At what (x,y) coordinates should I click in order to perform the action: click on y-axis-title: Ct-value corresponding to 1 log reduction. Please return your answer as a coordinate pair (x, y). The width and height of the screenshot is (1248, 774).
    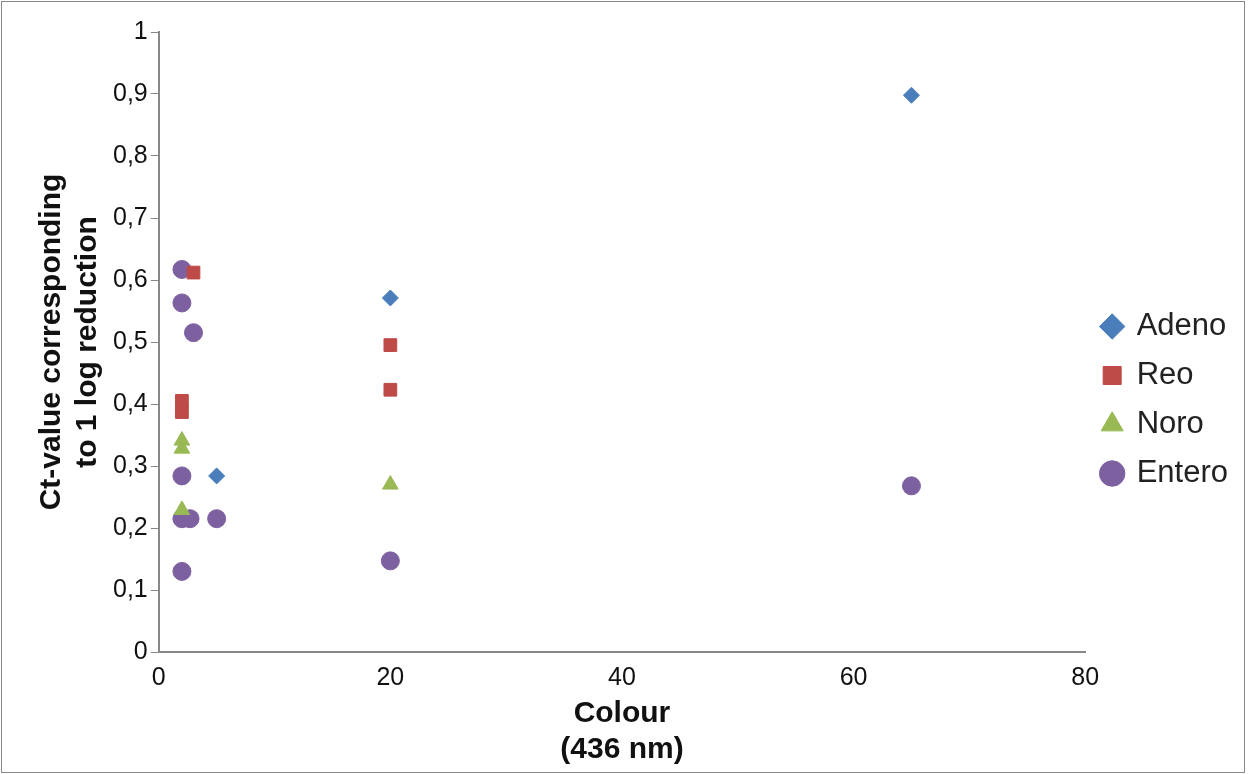
    Looking at the image, I should click on (68, 342).